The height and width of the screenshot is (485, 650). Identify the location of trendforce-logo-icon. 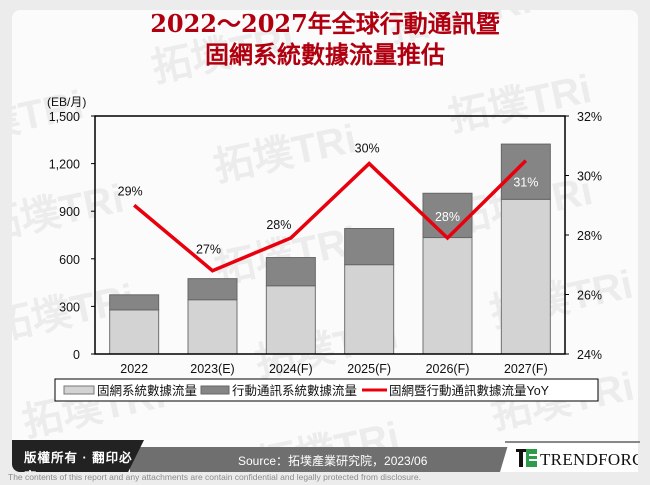
(526, 458).